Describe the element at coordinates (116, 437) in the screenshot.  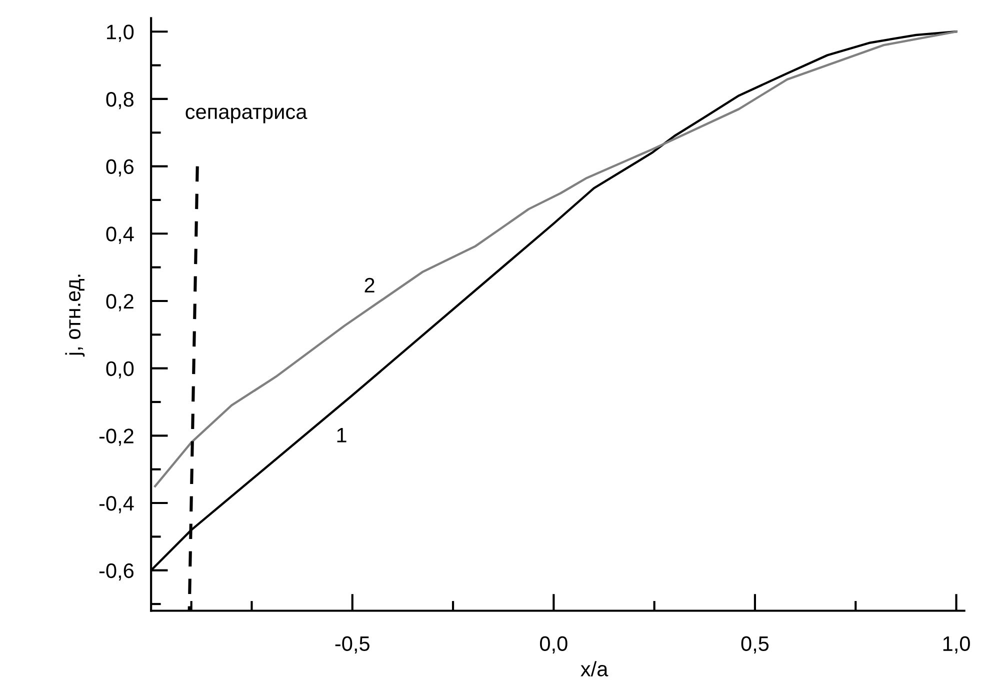
I see `y-tick-label: -0,2` at that location.